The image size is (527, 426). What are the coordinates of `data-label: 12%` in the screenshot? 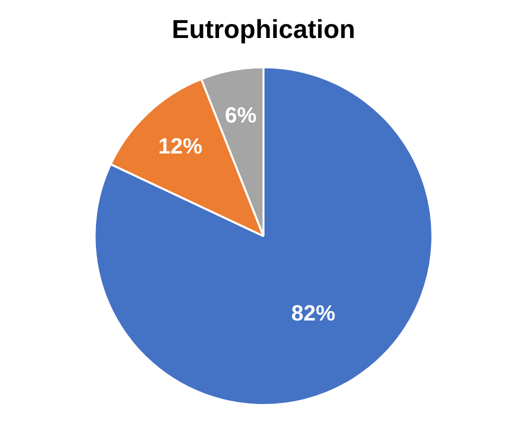 It's located at (180, 146).